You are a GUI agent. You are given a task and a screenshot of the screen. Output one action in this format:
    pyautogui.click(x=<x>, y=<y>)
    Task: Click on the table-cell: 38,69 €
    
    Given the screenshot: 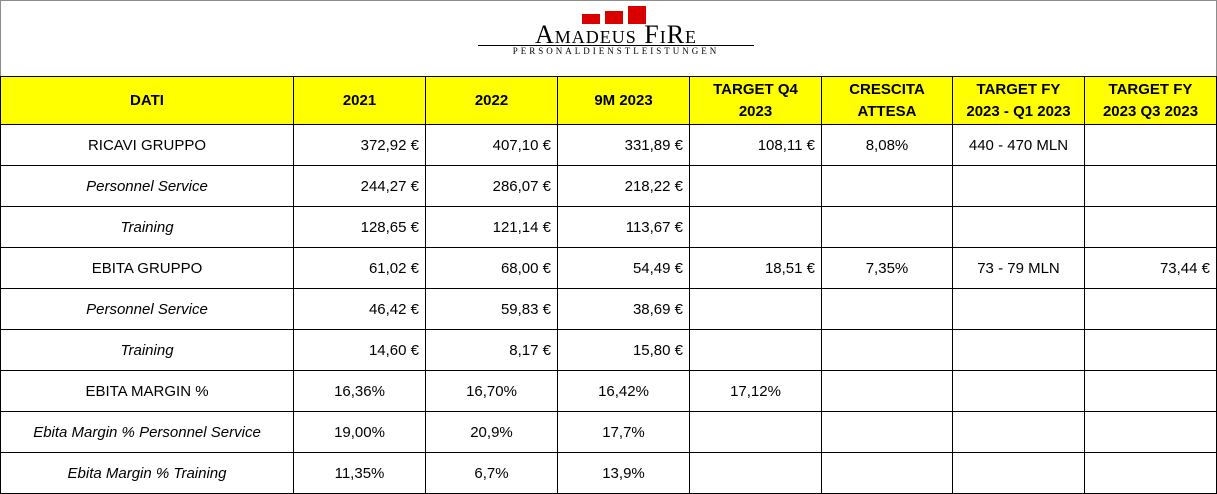 What is the action you would take?
    pyautogui.click(x=623, y=309)
    